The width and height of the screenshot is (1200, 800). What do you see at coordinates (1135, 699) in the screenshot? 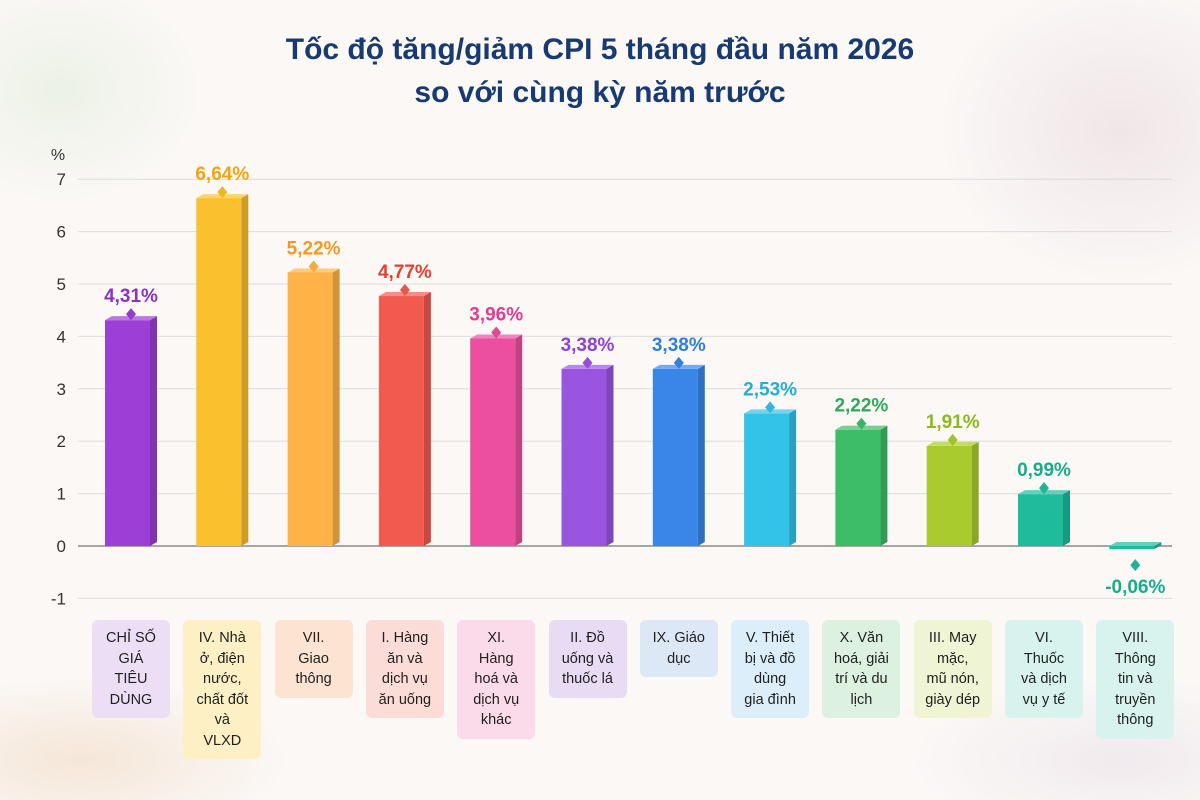
I see `category-label-line: truyền` at bounding box center [1135, 699].